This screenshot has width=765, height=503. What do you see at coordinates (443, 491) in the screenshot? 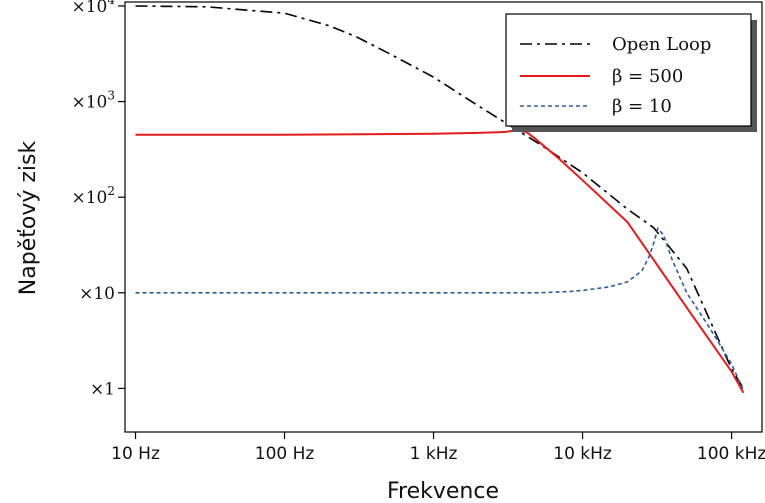
I see `x-axis-label: Frekvence` at bounding box center [443, 491].